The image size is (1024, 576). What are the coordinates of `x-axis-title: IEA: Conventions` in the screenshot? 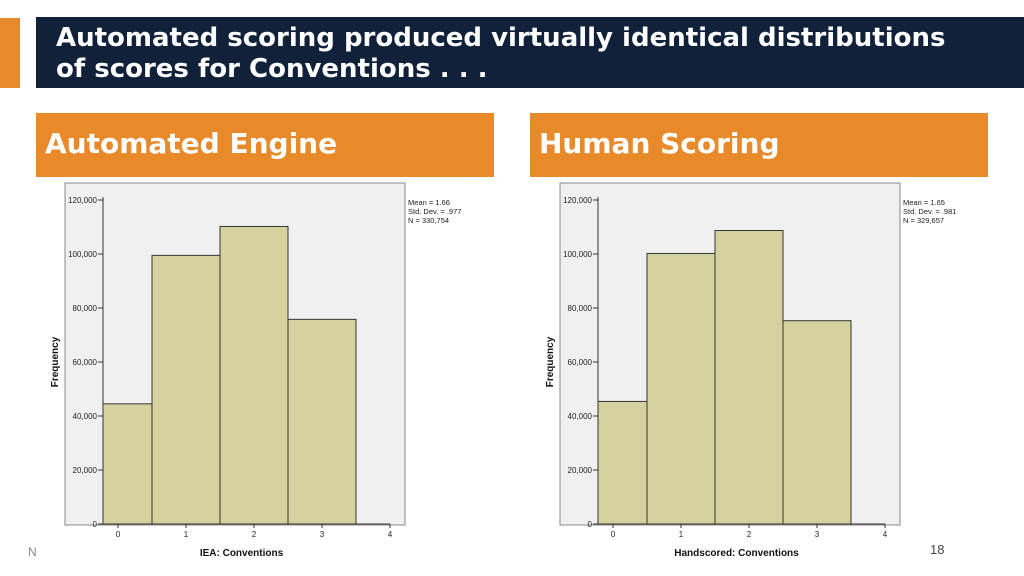 It's located at (242, 553).